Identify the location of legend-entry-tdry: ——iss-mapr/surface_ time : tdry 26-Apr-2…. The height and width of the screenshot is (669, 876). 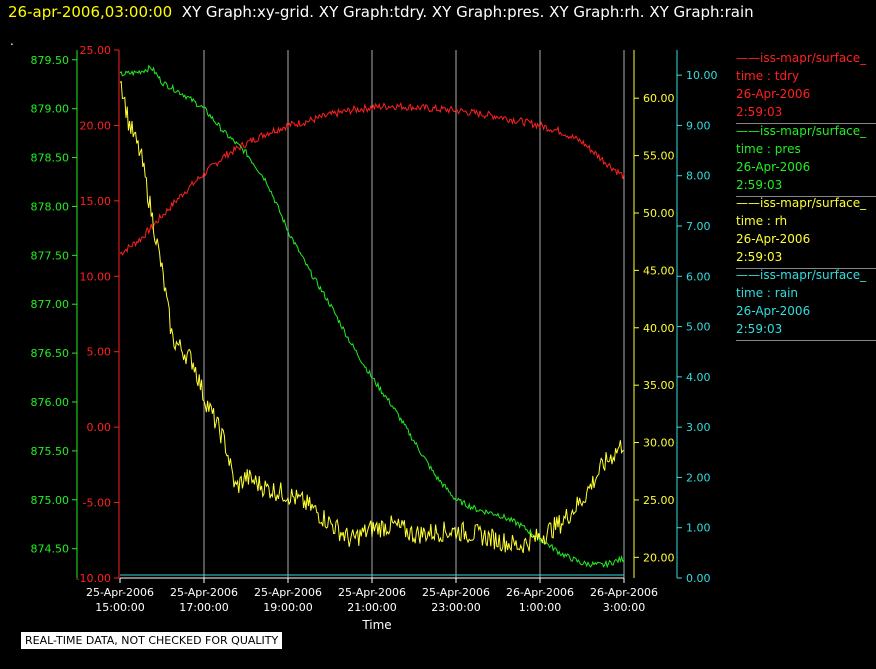
(806, 86).